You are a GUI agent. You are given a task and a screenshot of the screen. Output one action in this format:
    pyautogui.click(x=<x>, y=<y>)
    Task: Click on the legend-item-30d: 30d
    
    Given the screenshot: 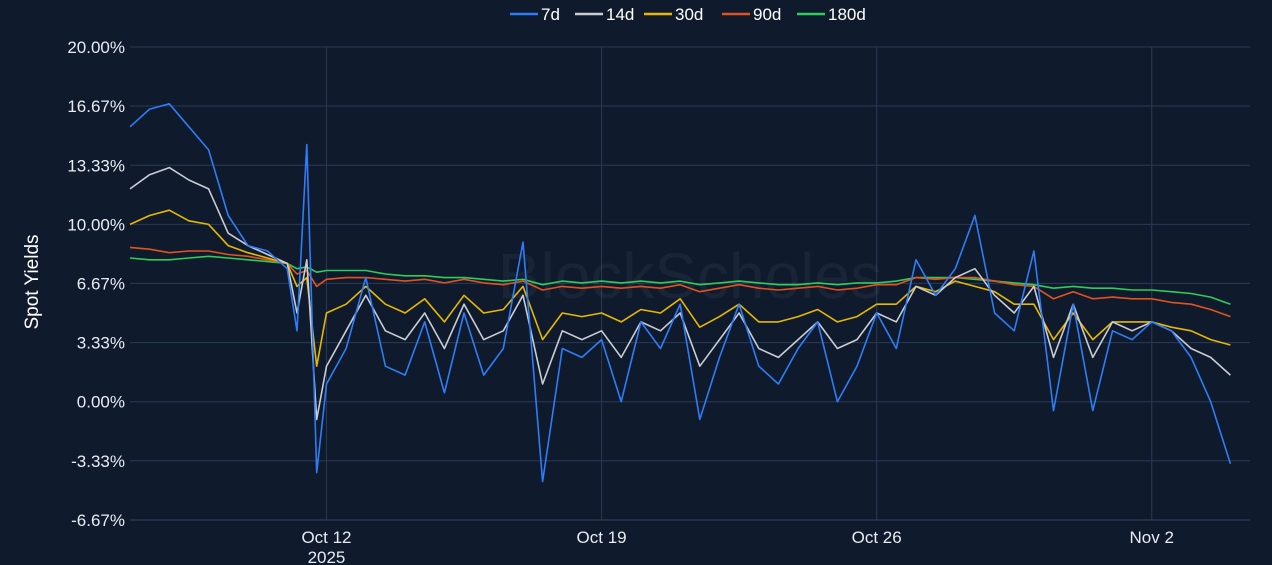 What is the action you would take?
    pyautogui.click(x=673, y=14)
    